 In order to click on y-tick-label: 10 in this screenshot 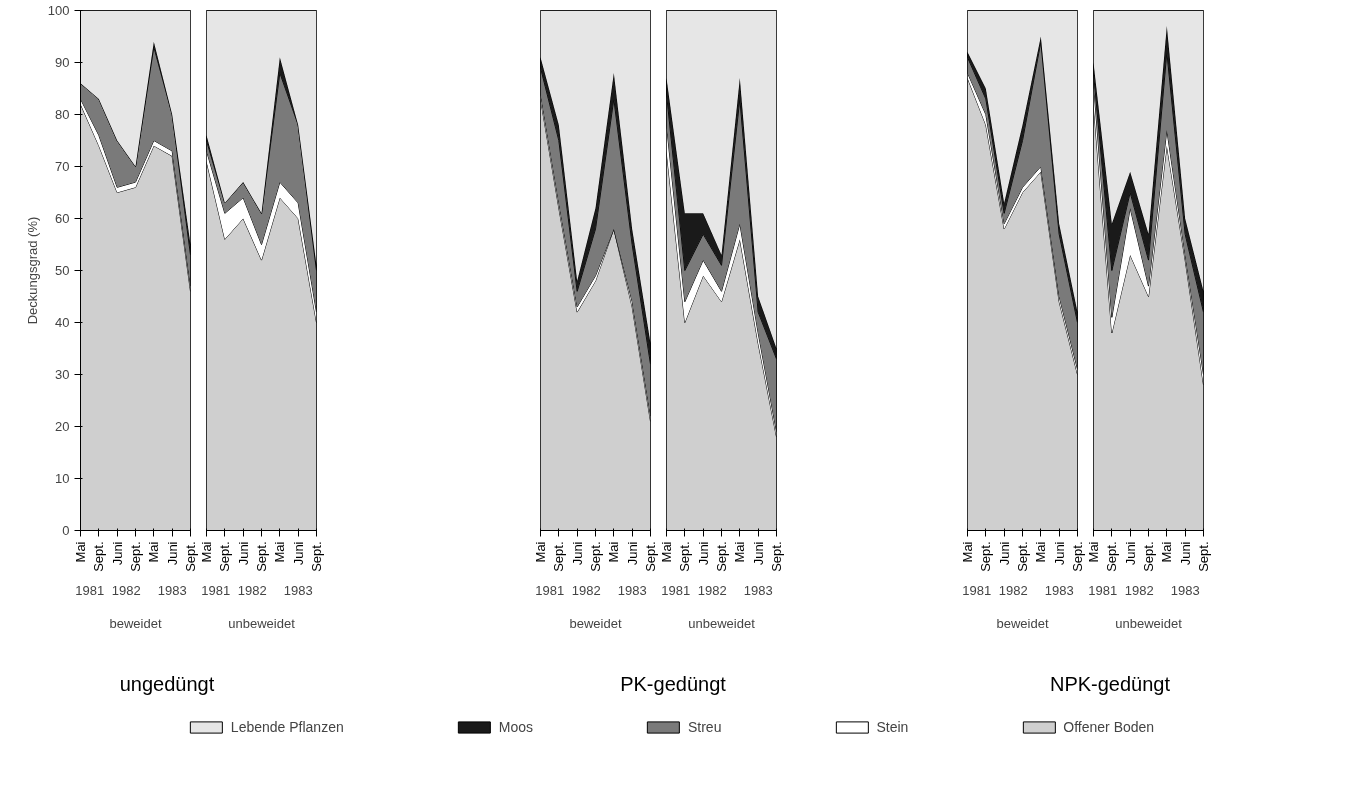, I will do `click(62, 478)`.